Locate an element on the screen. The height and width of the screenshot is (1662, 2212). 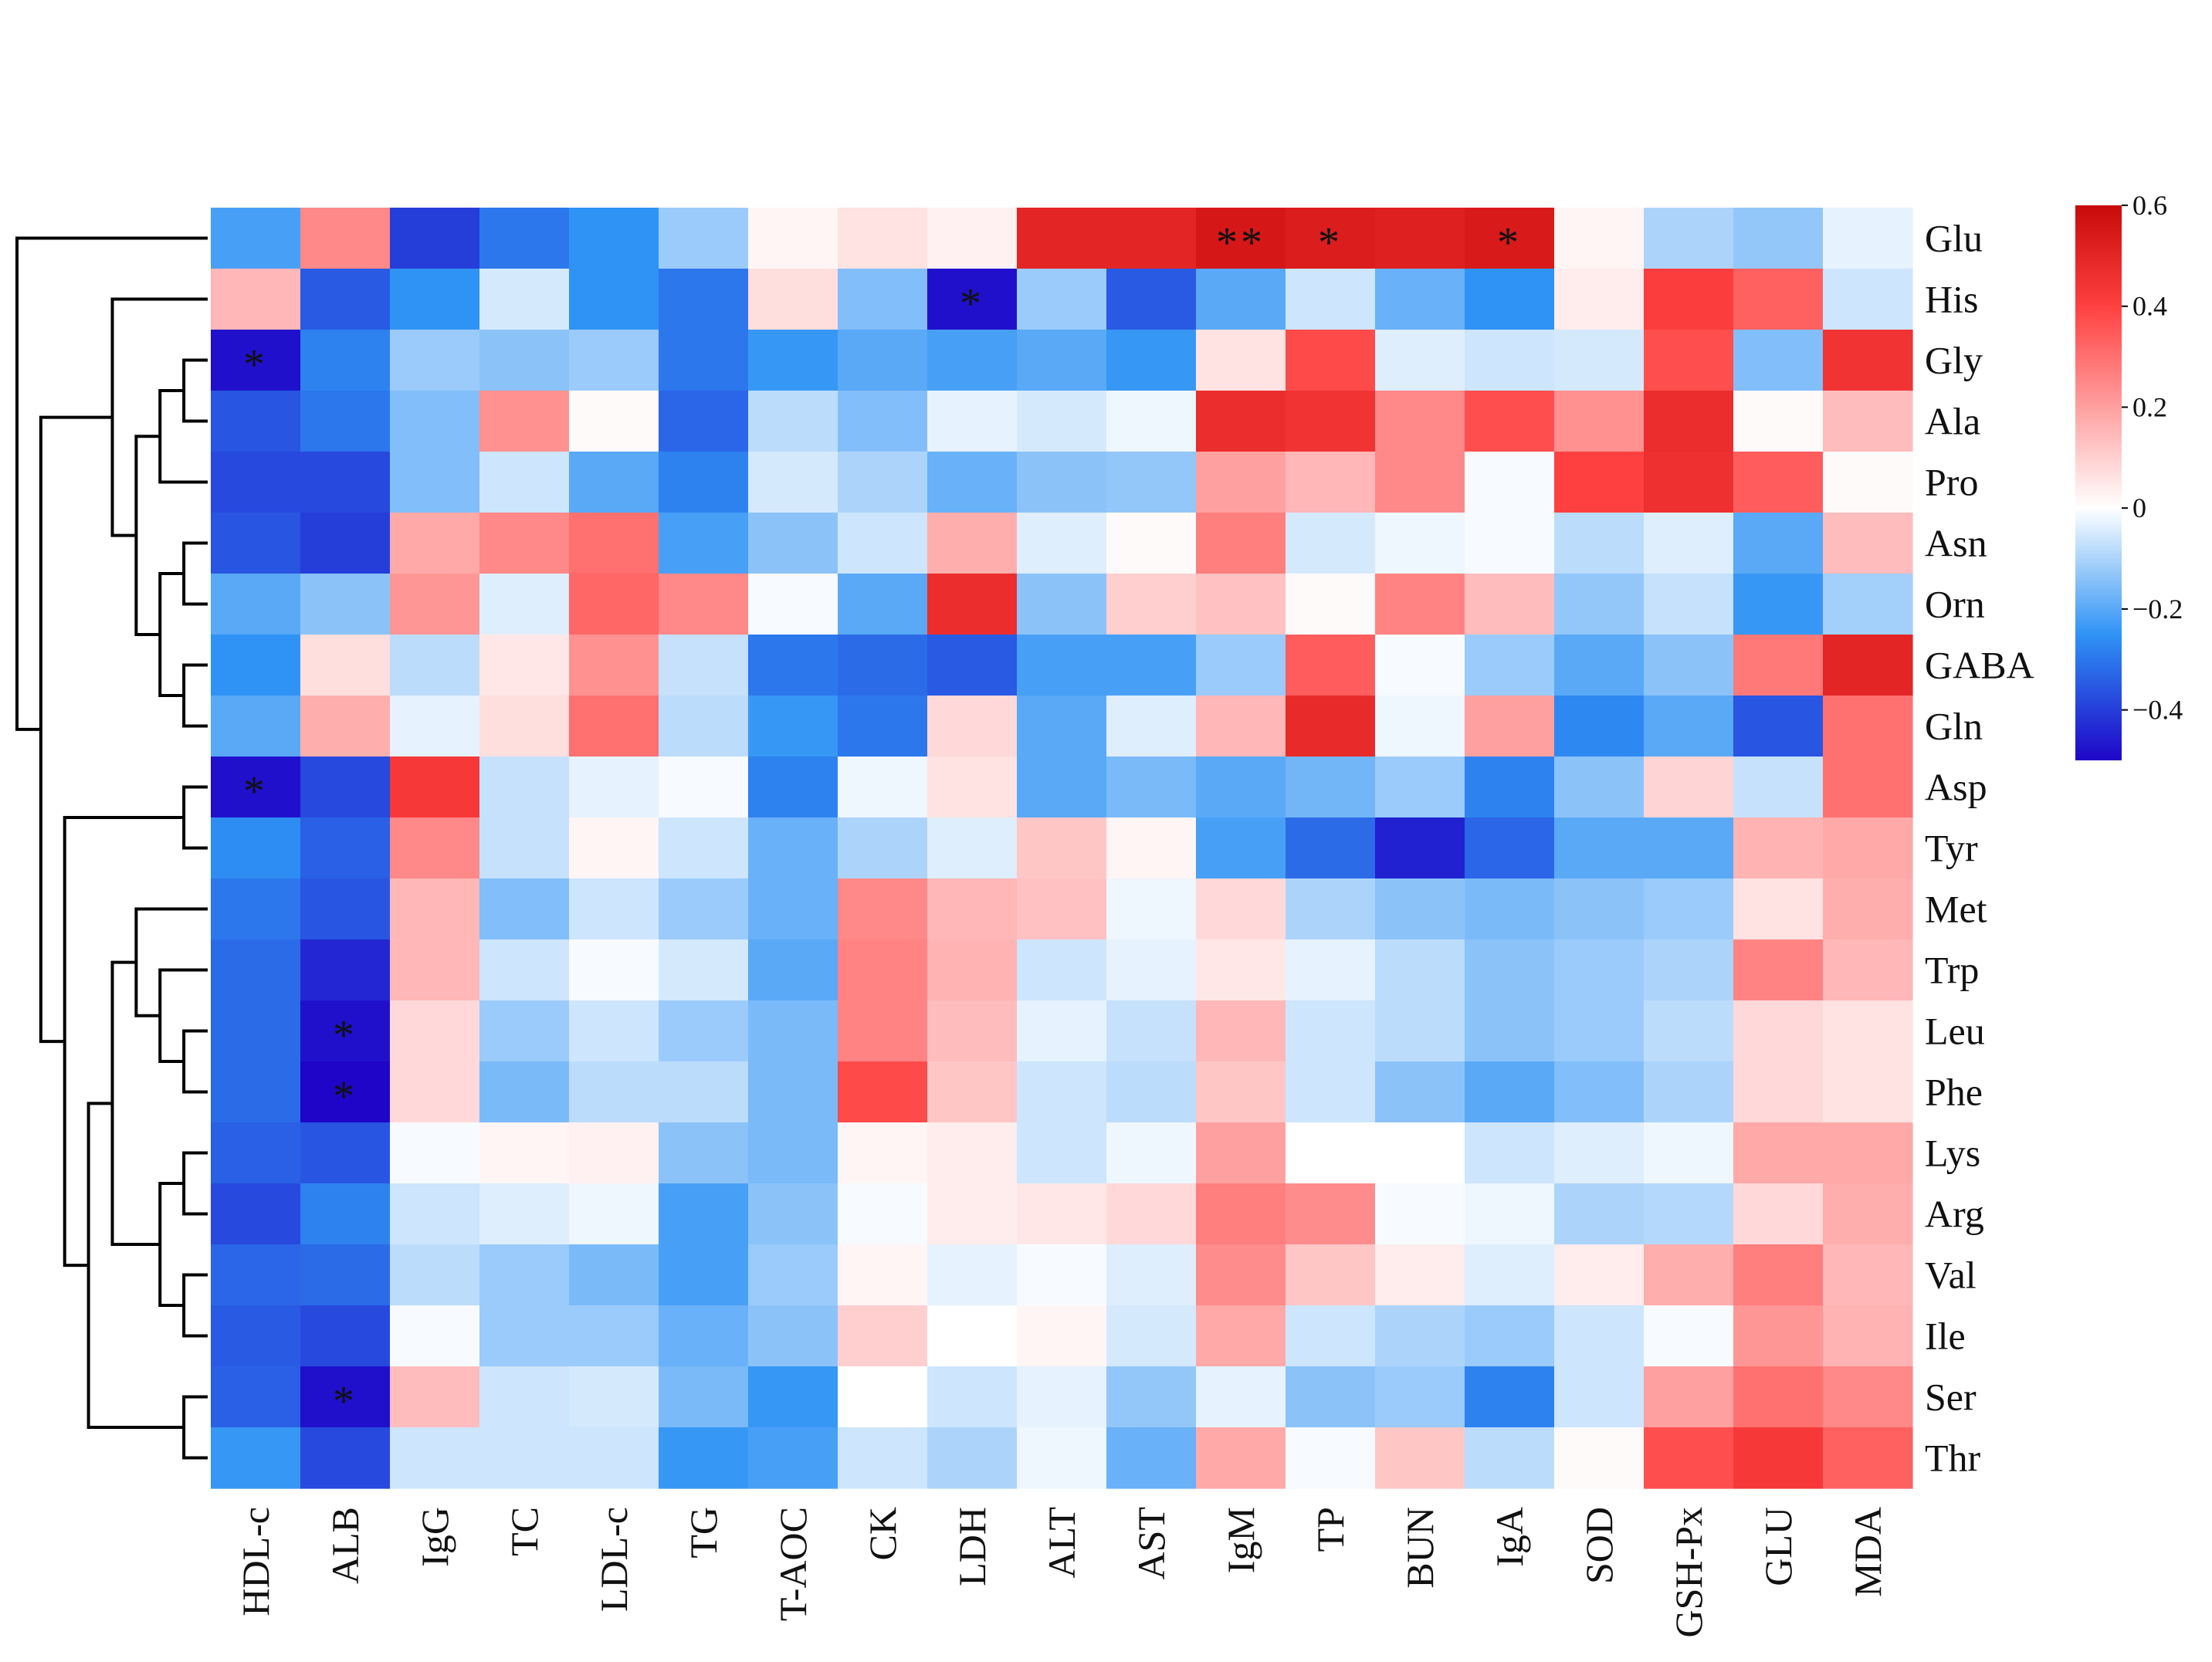
heatmap-cell-Tyr-LDH is located at coordinates (972, 848).